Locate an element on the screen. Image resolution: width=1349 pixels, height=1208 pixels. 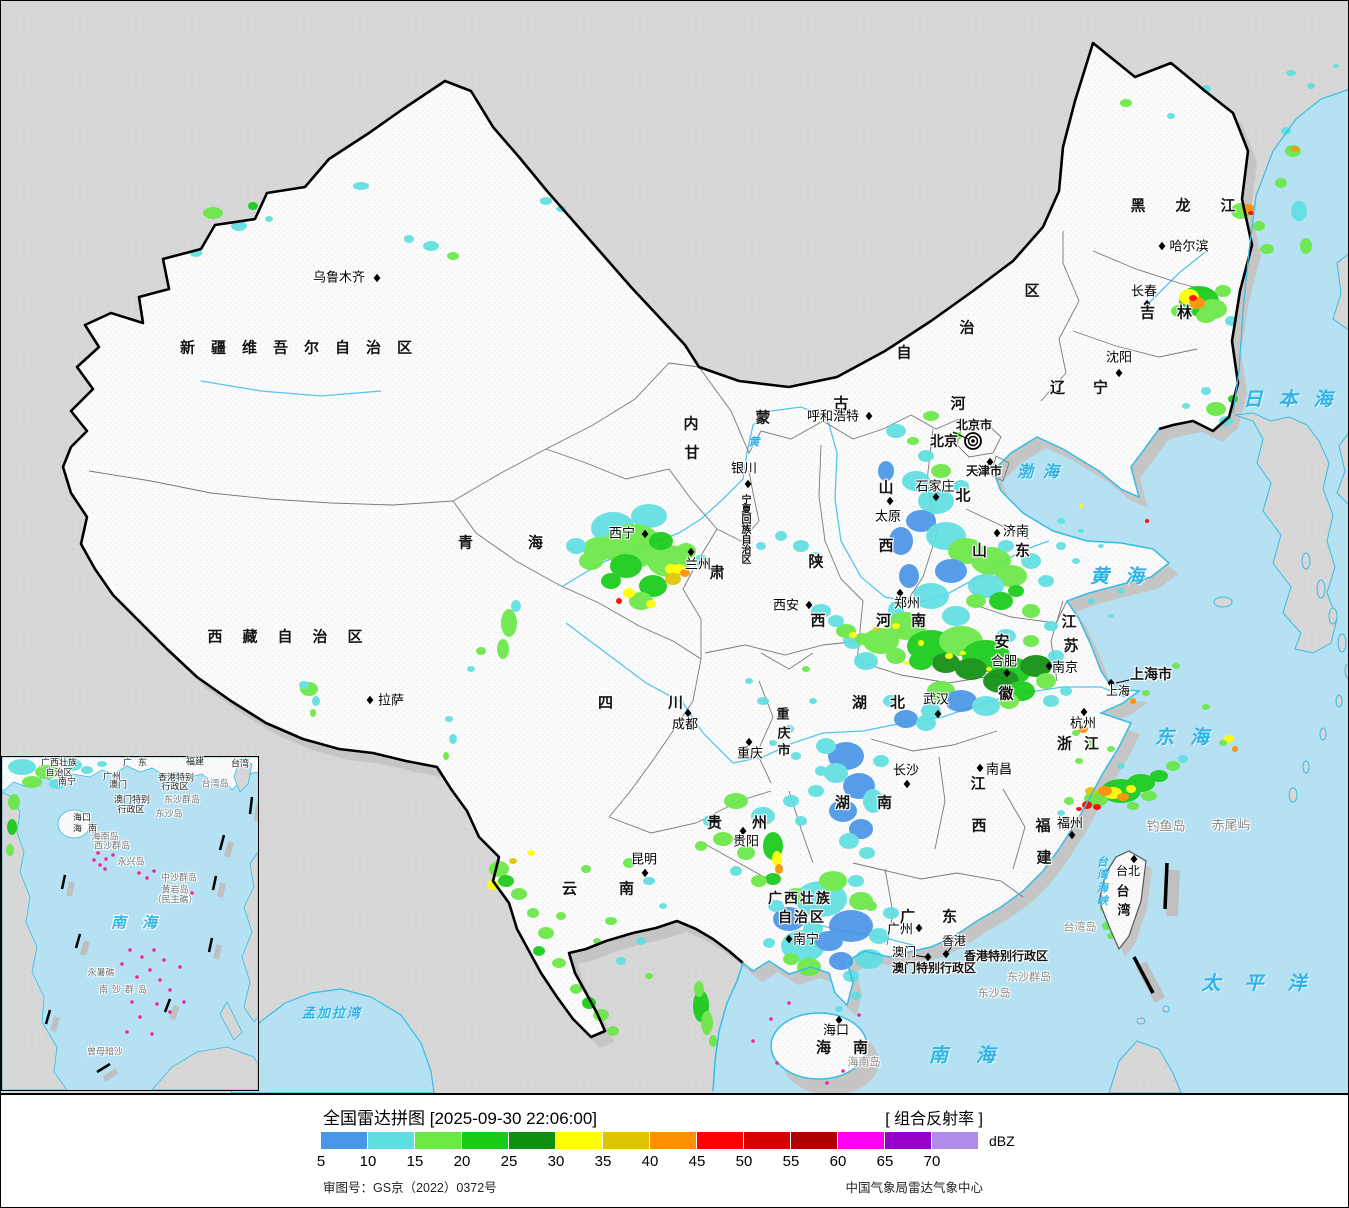
product-label: [ 组合反射率 ] is located at coordinates (934, 1119).